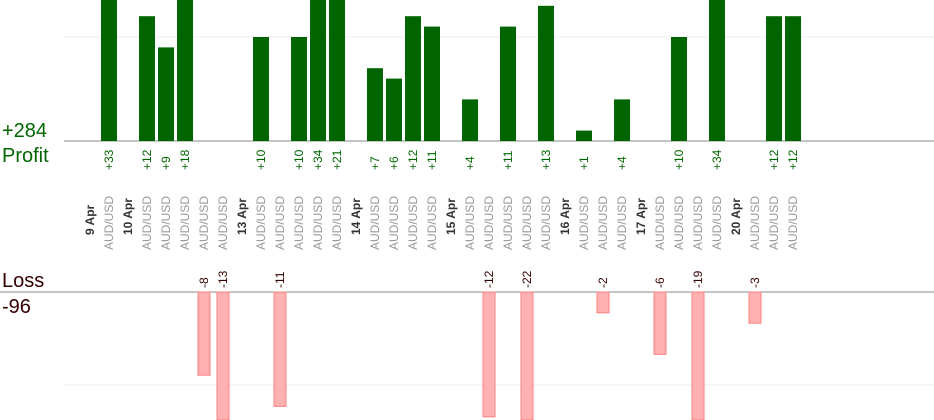 This screenshot has height=420, width=934. What do you see at coordinates (166, 163) in the screenshot?
I see `profit-value-label: +9` at bounding box center [166, 163].